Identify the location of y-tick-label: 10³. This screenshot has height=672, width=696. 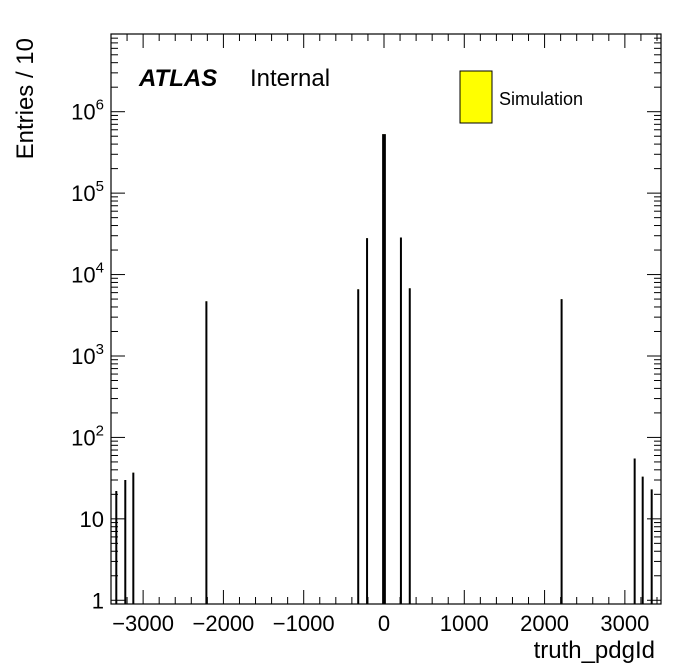
(87, 355).